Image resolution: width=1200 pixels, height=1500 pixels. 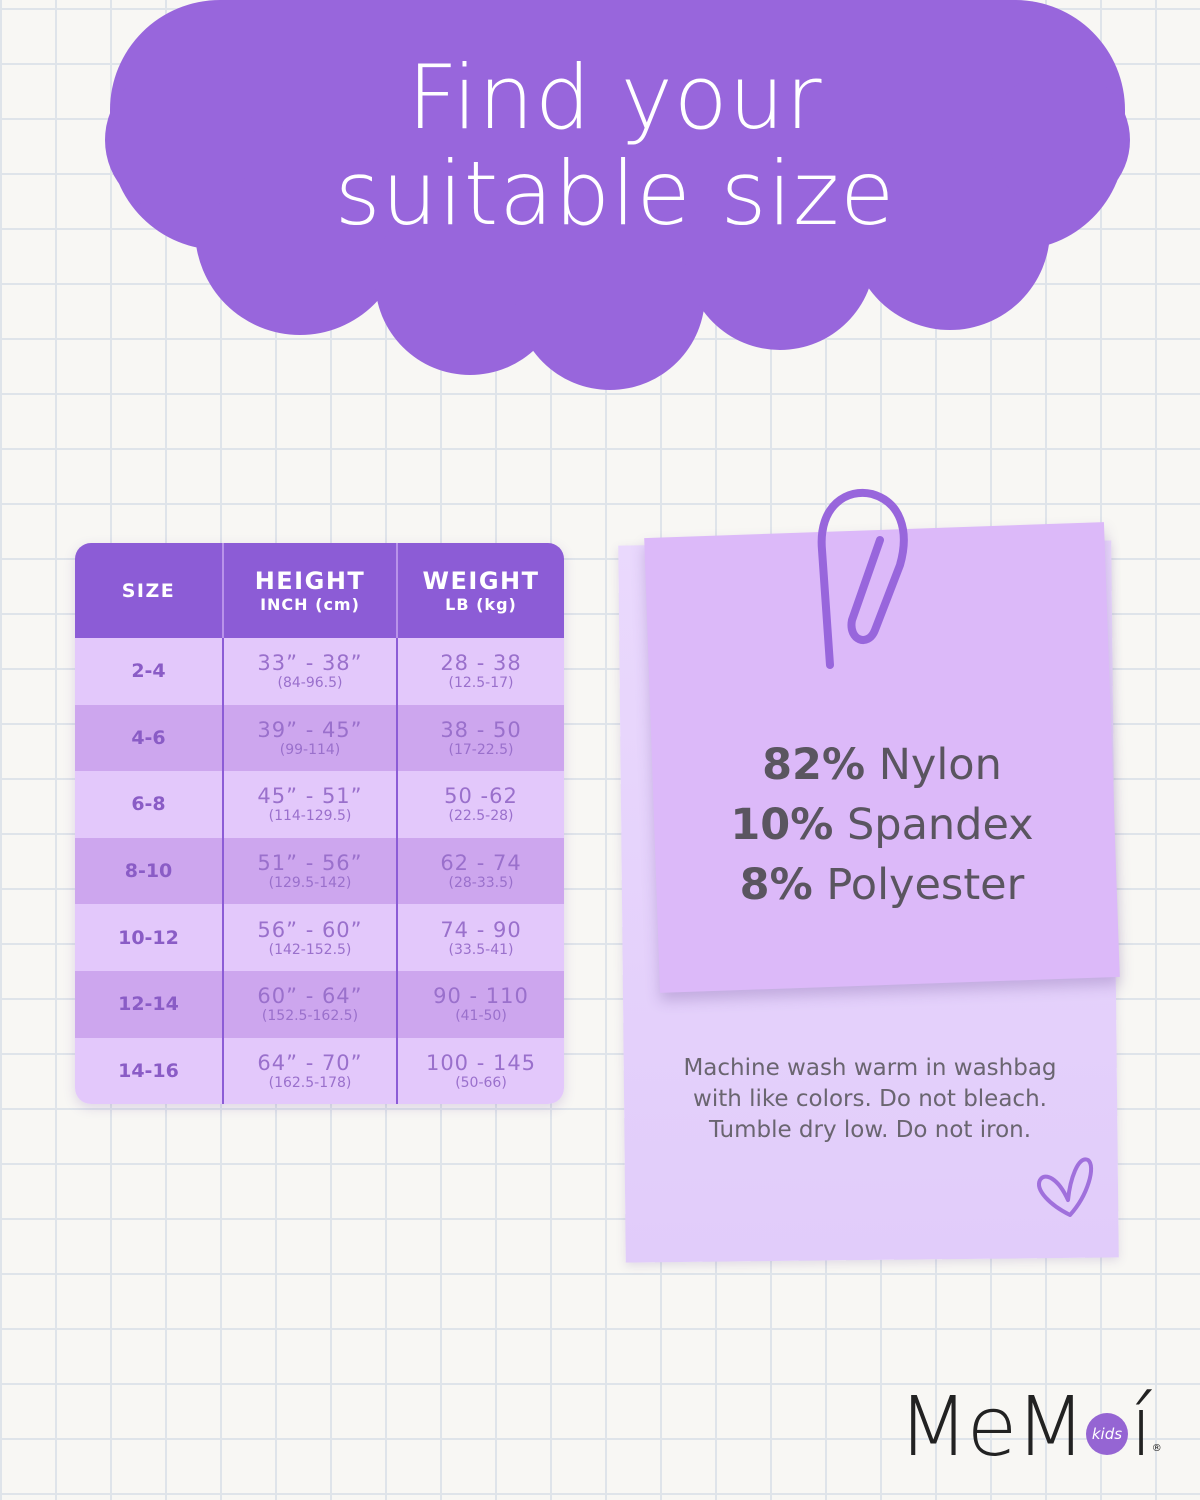 I want to click on heart-icon, so click(x=1065, y=1187).